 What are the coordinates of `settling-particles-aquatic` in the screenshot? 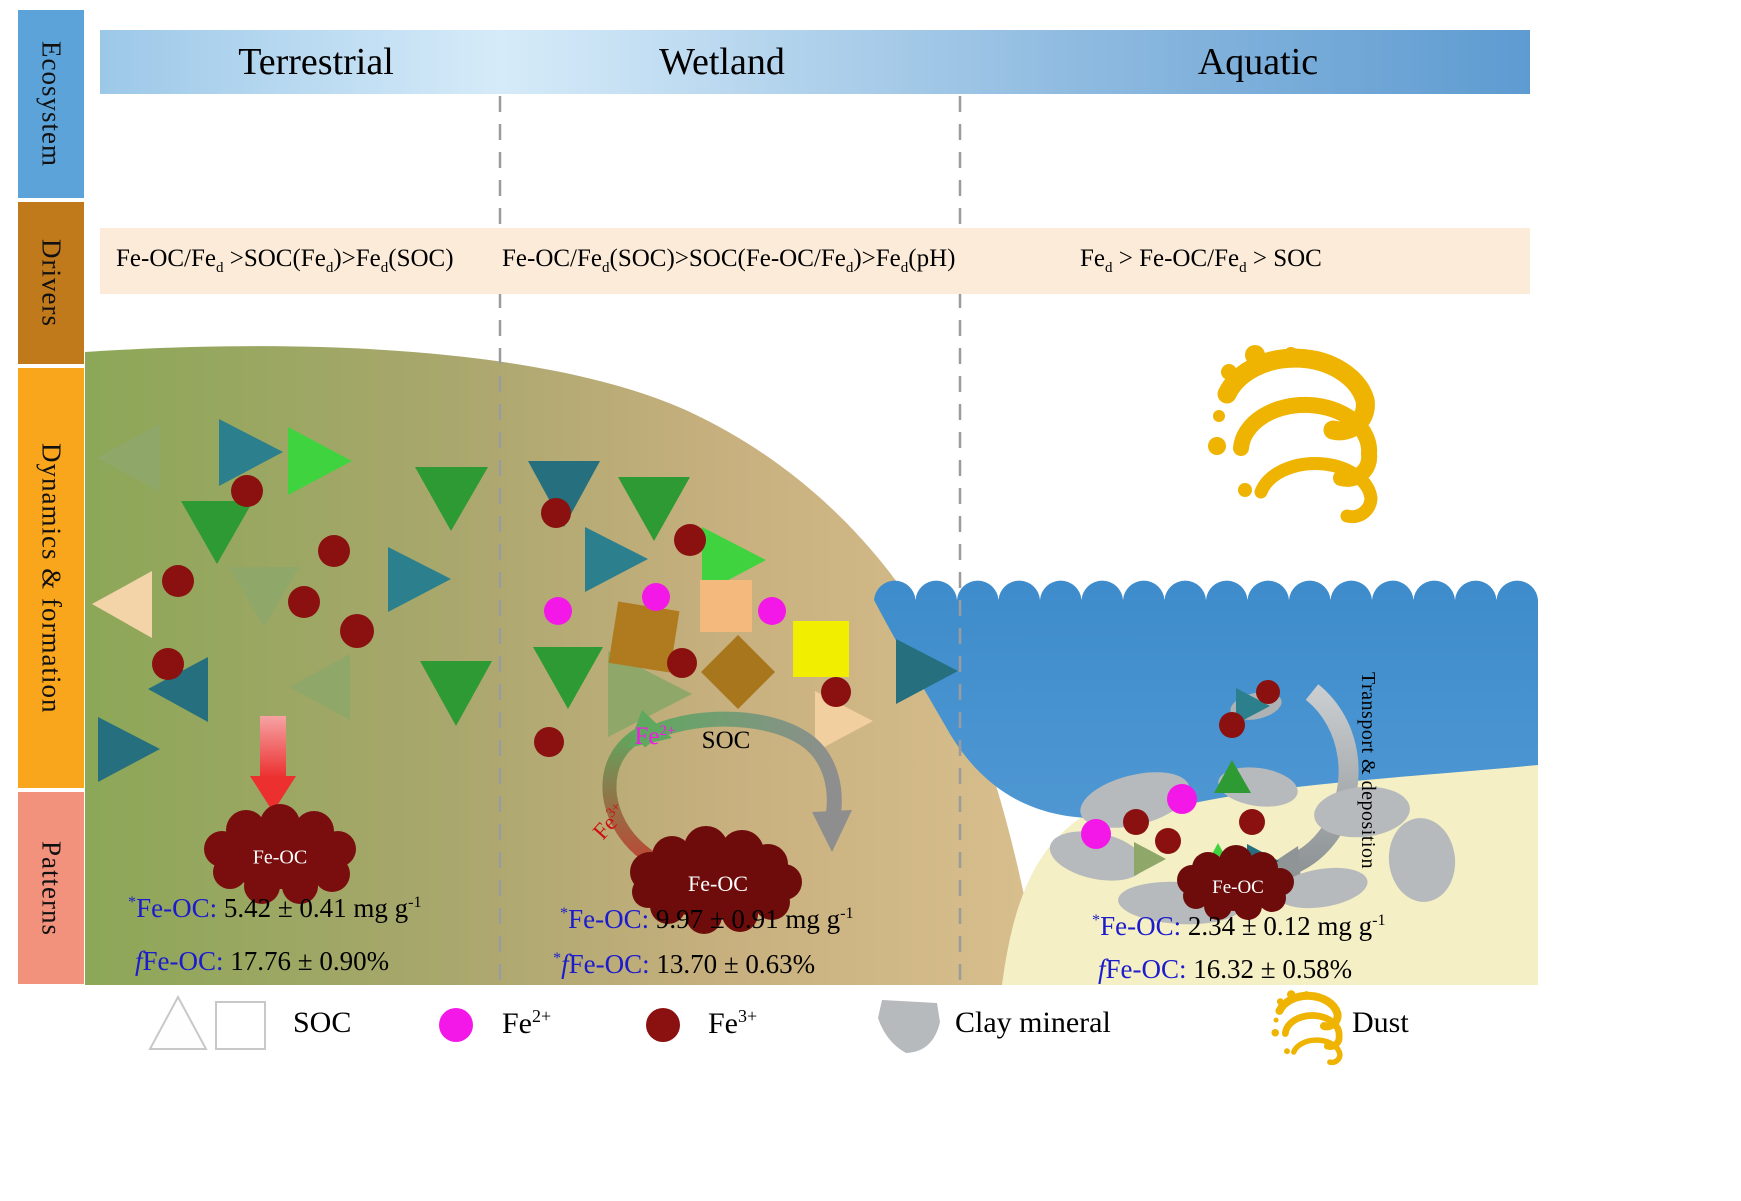 It's located at (1250, 709).